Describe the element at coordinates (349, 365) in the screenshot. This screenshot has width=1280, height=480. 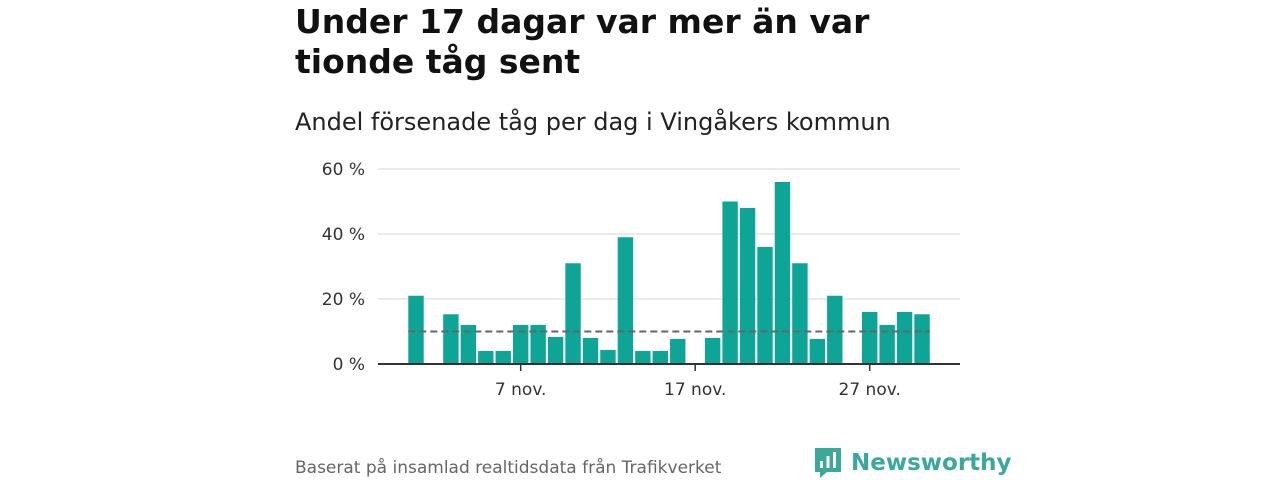
I see `y-tick-label: 0 %` at that location.